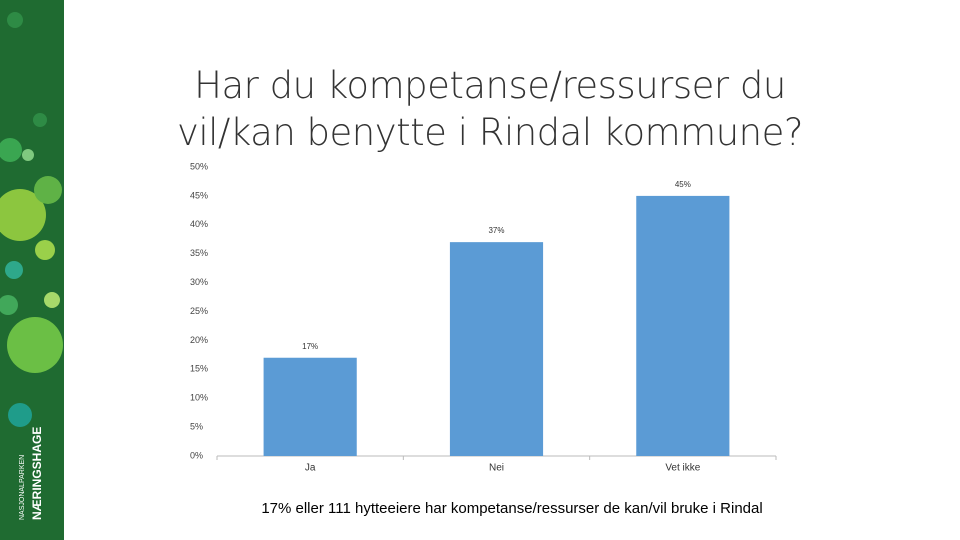  Describe the element at coordinates (196, 426) in the screenshot. I see `y-tick-label: 5%` at that location.